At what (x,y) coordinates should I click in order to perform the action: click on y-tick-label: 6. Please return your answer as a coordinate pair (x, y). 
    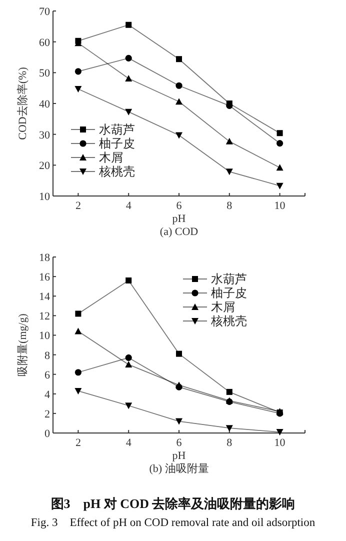
    Looking at the image, I should click on (47, 375).